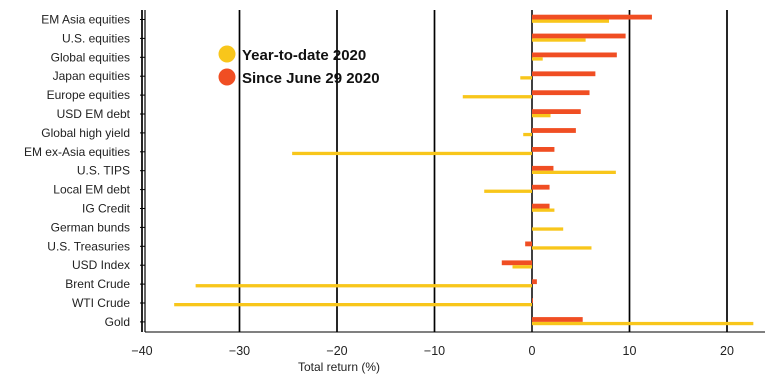 The height and width of the screenshot is (376, 768). What do you see at coordinates (106, 209) in the screenshot?
I see `category-label: IG Credit` at bounding box center [106, 209].